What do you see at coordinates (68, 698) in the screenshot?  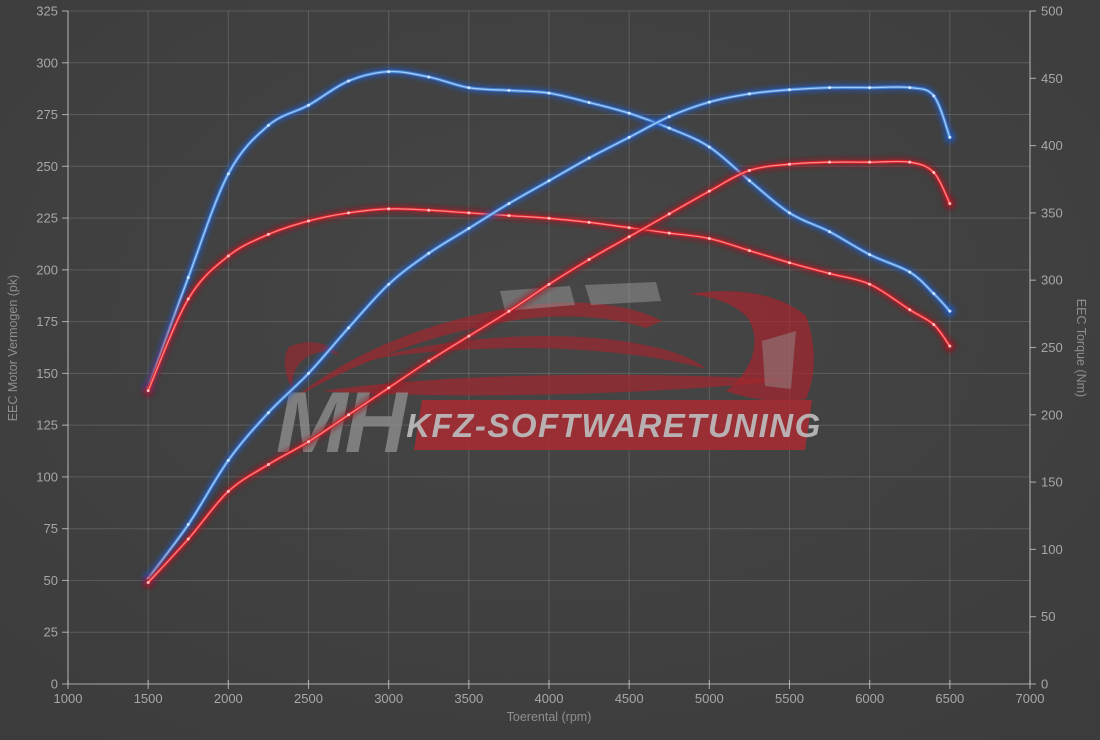 I see `x-tick-label: 1000` at bounding box center [68, 698].